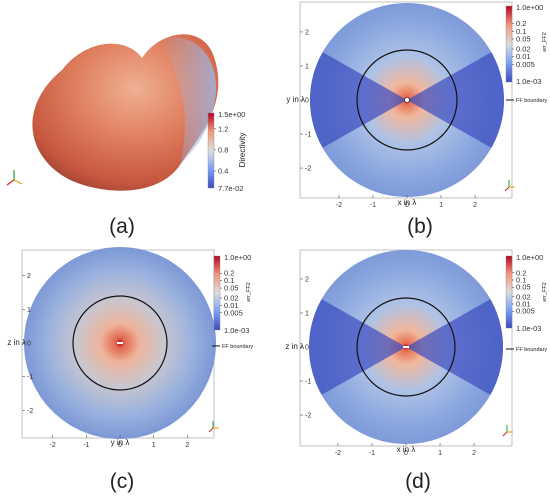  I want to click on panel-d-source, so click(406, 347).